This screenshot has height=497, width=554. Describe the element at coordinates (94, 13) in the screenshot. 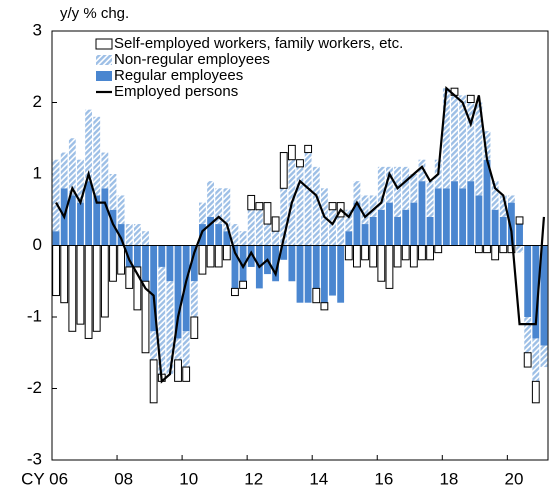

I see `y-axis-label: y/y % chg.` at that location.